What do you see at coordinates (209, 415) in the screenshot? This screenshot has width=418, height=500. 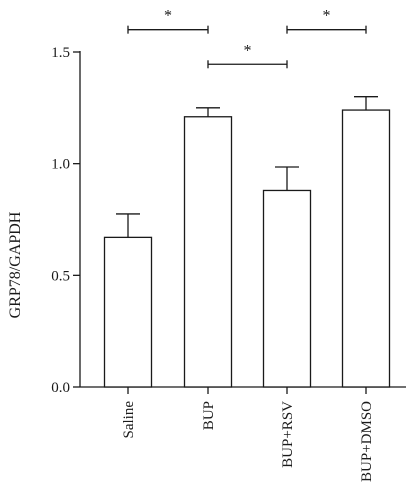 I see `x-tick-label: BUP` at bounding box center [209, 415].